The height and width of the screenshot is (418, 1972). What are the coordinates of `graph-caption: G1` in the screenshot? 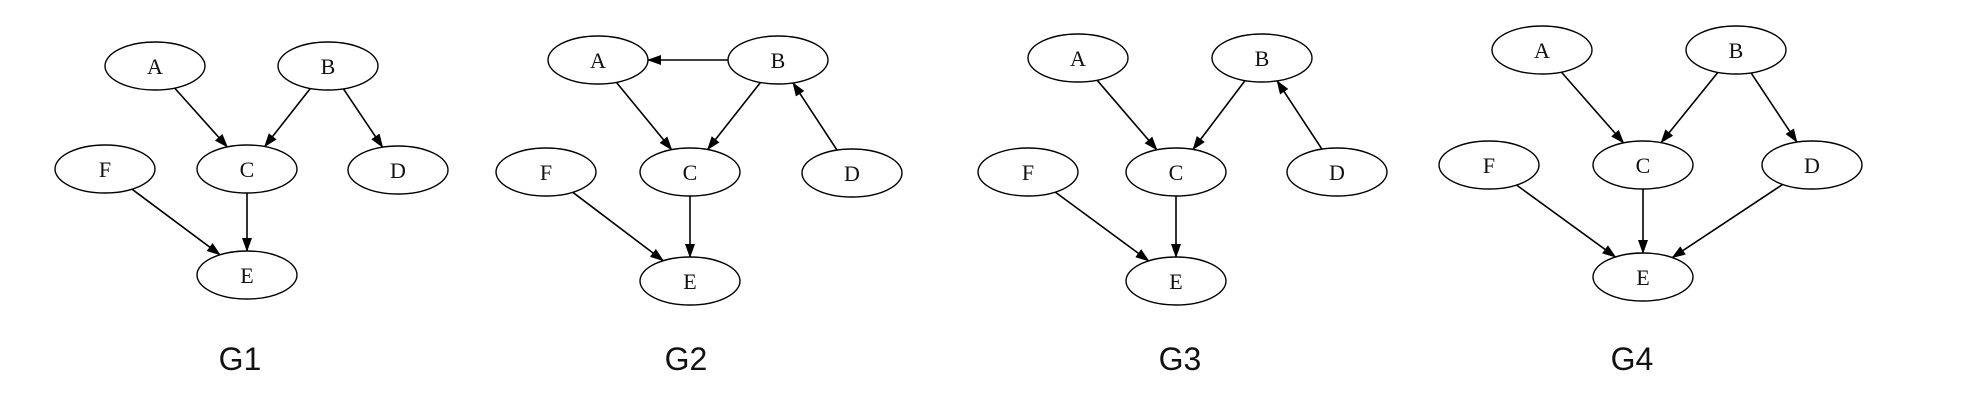 It's located at (240, 359).